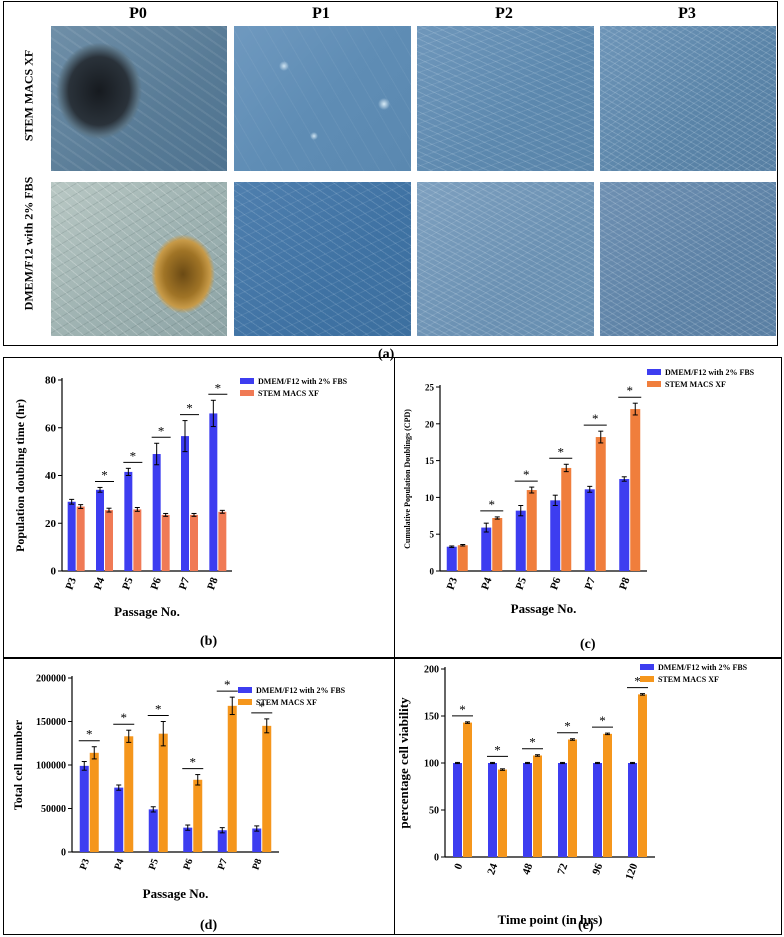 The height and width of the screenshot is (937, 784). Describe the element at coordinates (562, 868) in the screenshot. I see `x-tick-label: 72` at that location.